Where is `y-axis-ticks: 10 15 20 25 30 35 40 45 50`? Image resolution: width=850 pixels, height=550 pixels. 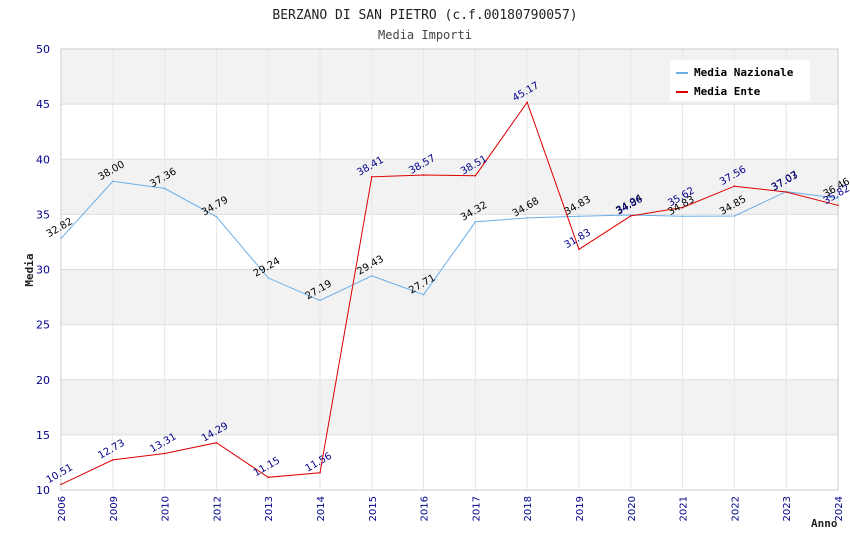
y-axis-ticks: 10 15 20 25 30 35 40 45 50 is located at coordinates (43, 270).